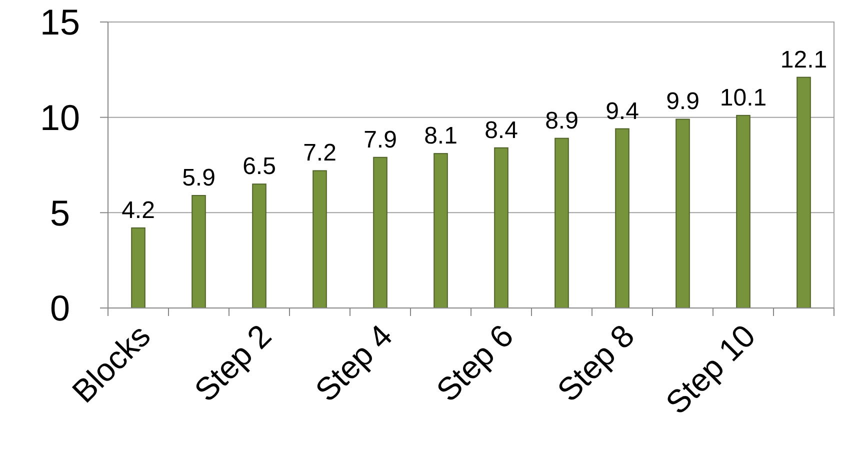 This screenshot has width=846, height=473. What do you see at coordinates (319, 153) in the screenshot?
I see `data-label: 7.2` at bounding box center [319, 153].